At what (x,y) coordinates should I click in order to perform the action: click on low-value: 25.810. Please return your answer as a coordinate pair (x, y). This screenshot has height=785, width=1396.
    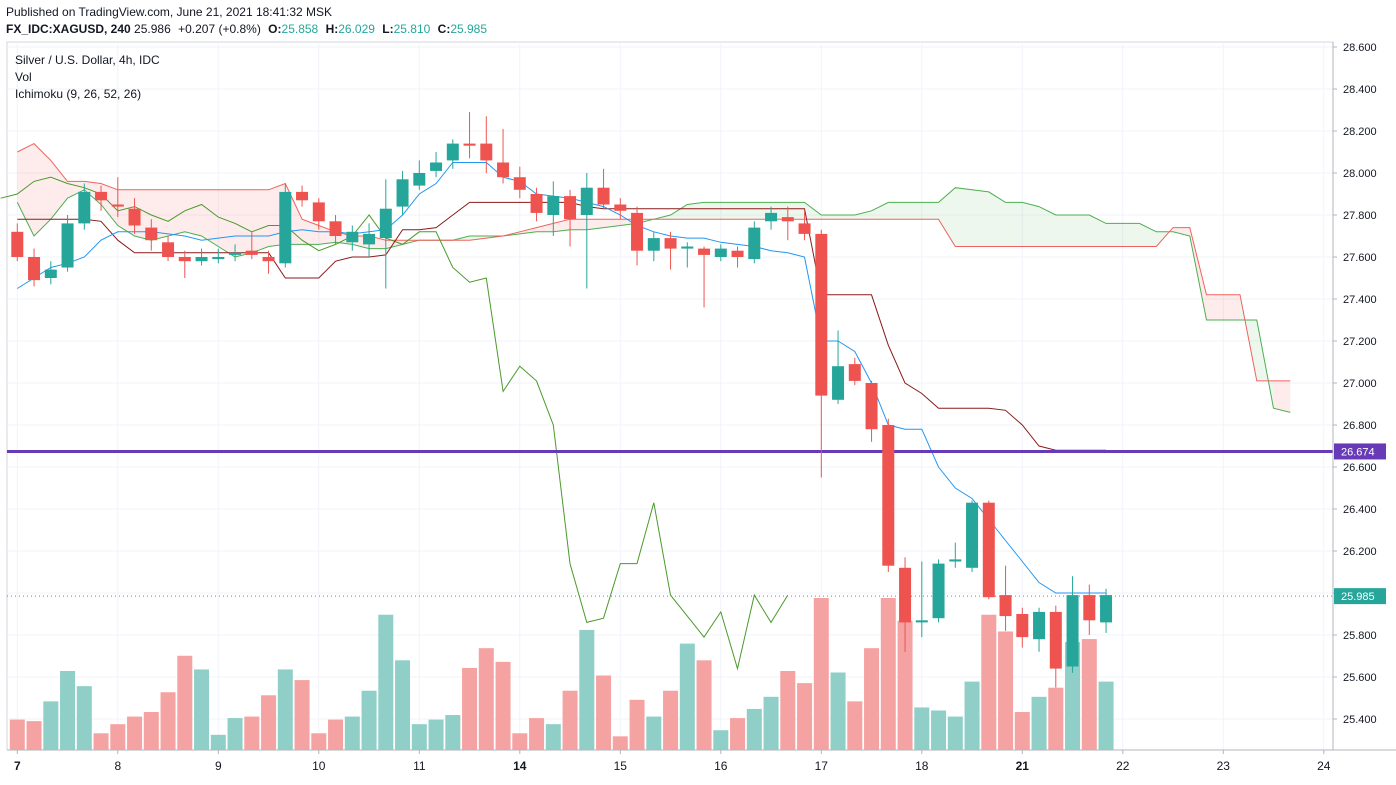
    Looking at the image, I should click on (412, 29).